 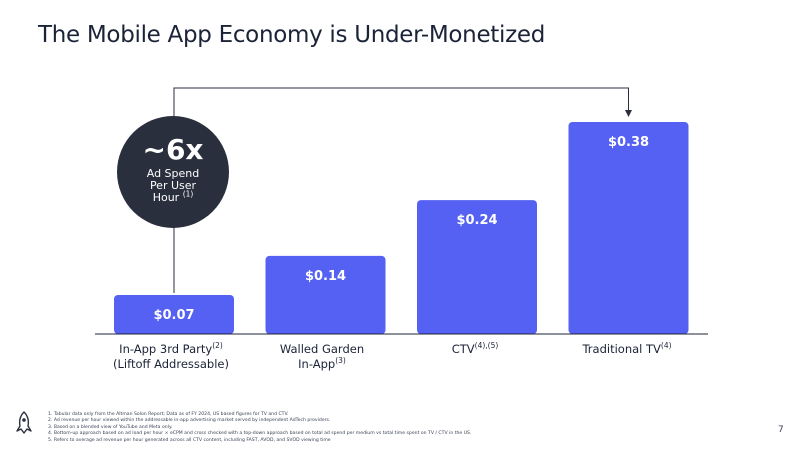 What do you see at coordinates (486, 346) in the screenshot?
I see `category-label-sup: (4),(5)` at bounding box center [486, 346].